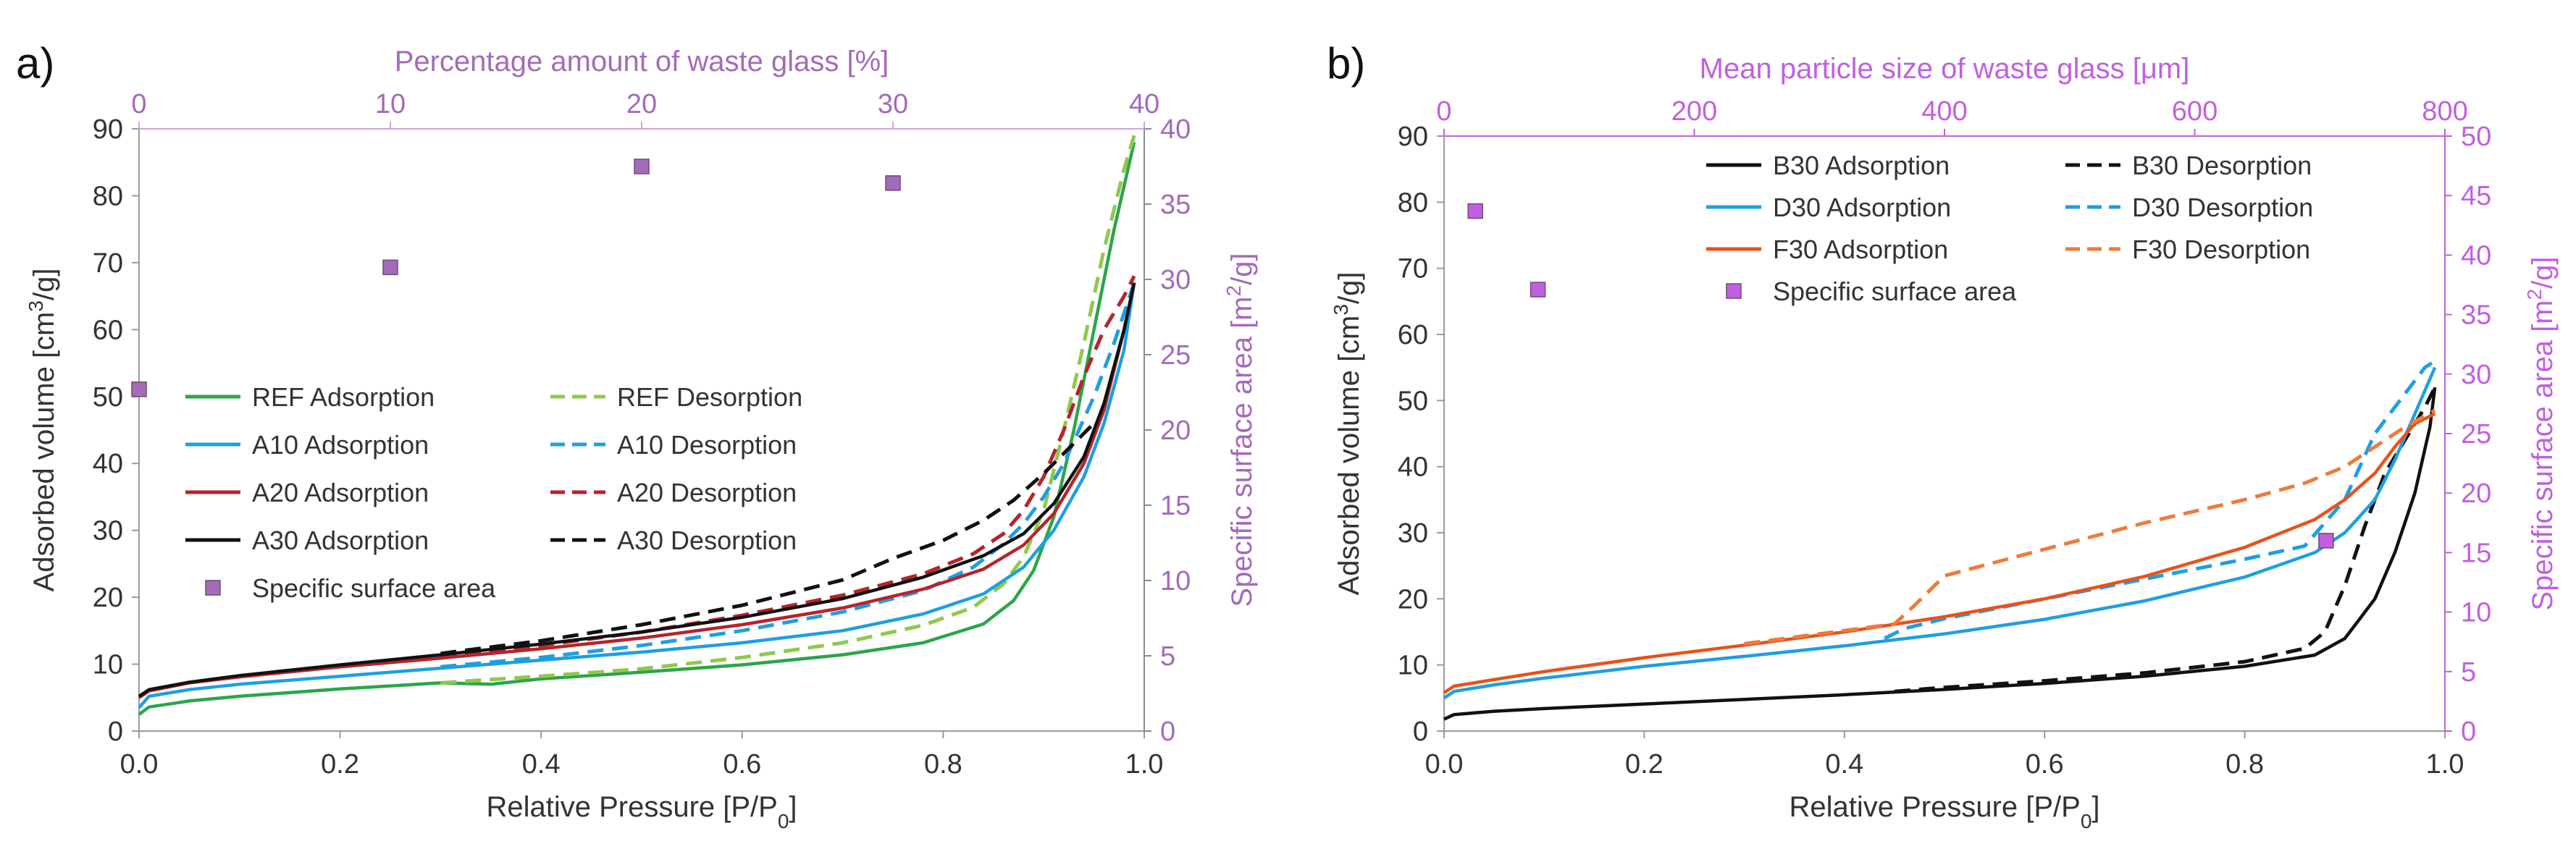 The width and height of the screenshot is (2576, 844). What do you see at coordinates (1945, 69) in the screenshot?
I see `x2-axis-label: Mean particle size of waste glass [μm]` at bounding box center [1945, 69].